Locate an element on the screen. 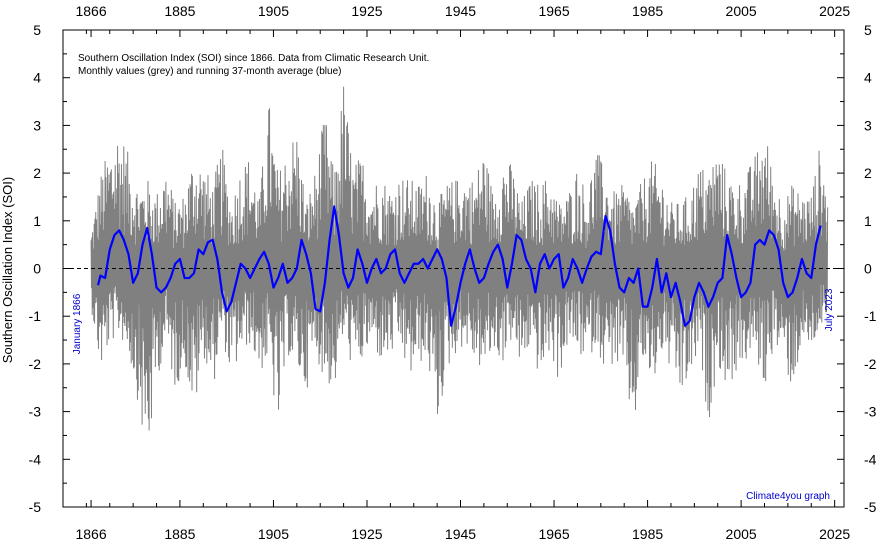  x-tick-label-top: 1945 is located at coordinates (460, 11).